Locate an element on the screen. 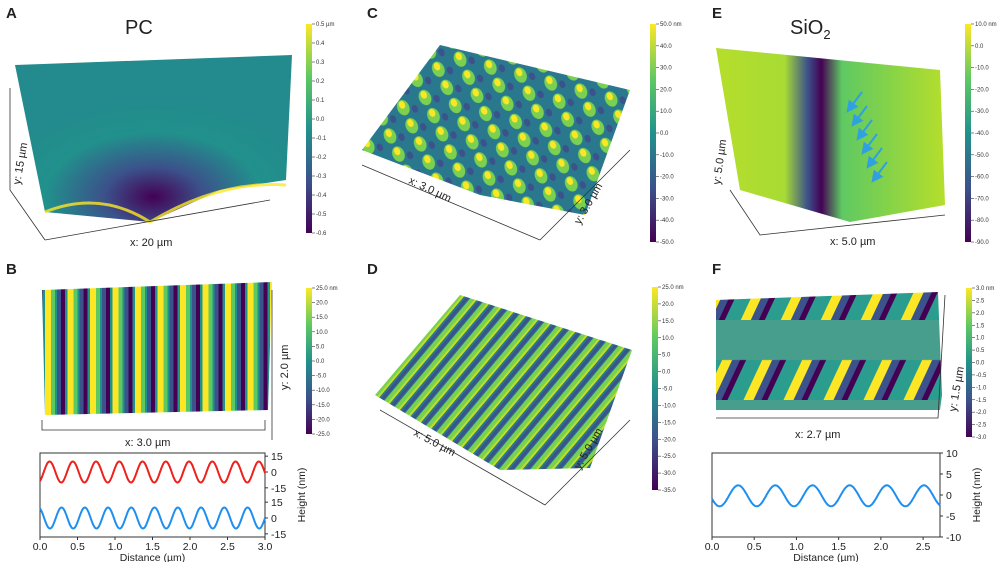 The height and width of the screenshot is (562, 1000). colorbar-tick-label: -1.0 is located at coordinates (981, 388).